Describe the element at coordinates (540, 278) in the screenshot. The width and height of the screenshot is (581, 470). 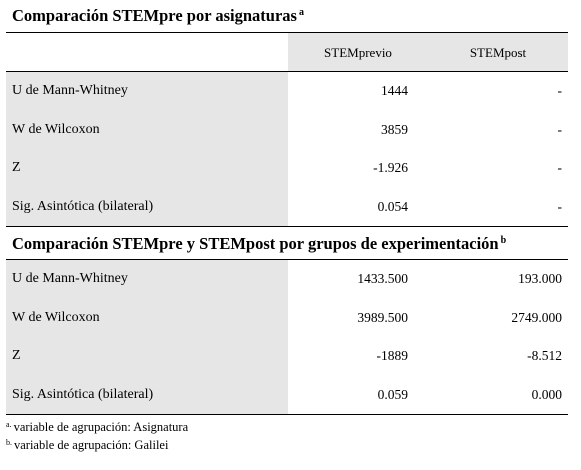
I see `cell-stempost: 193.000` at that location.